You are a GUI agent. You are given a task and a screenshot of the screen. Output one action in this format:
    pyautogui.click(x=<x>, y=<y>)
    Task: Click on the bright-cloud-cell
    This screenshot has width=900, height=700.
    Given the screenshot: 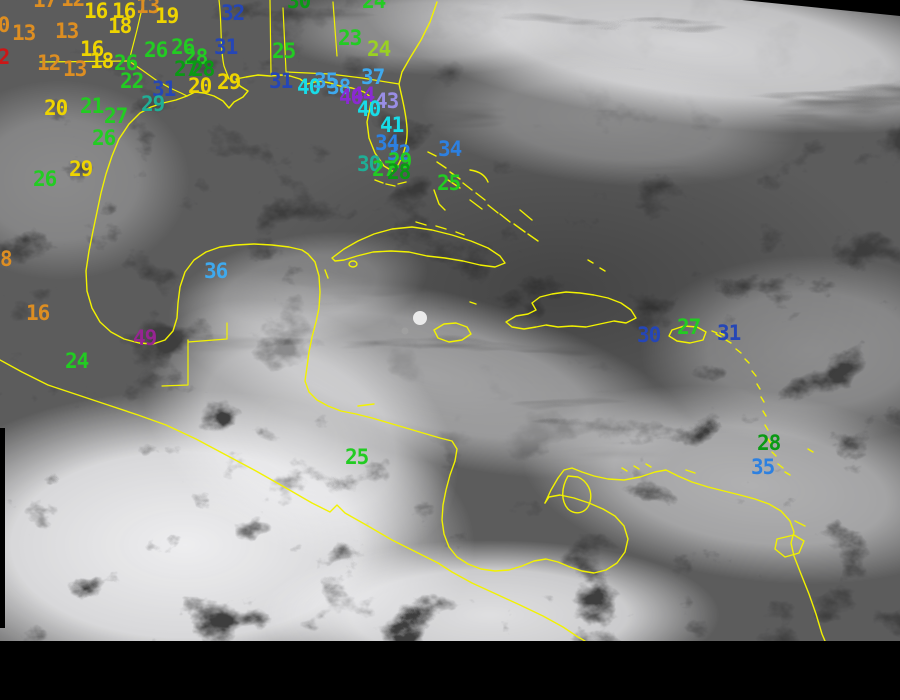 What is the action you would take?
    pyautogui.click(x=420, y=318)
    